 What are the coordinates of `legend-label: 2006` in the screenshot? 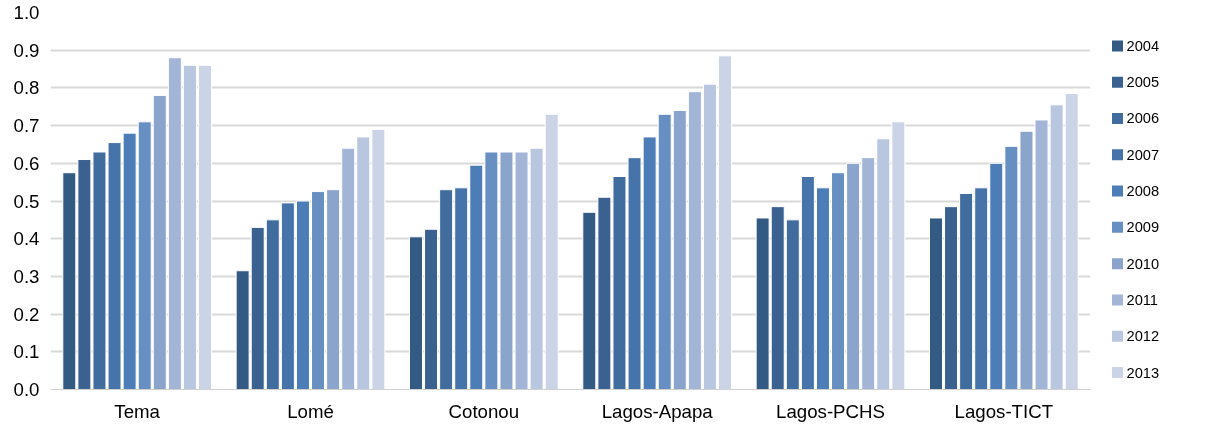 It's located at (1143, 118).